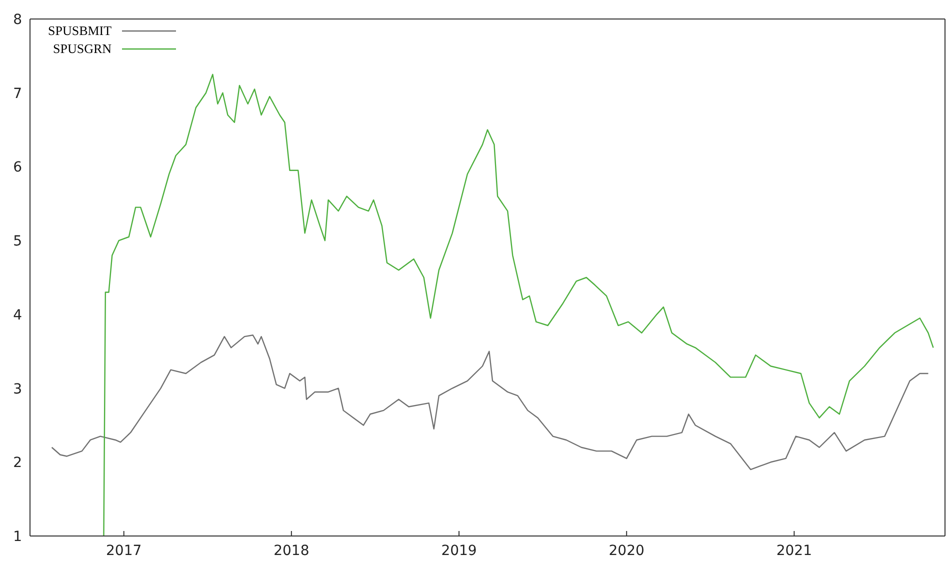 The height and width of the screenshot is (575, 951). What do you see at coordinates (17, 536) in the screenshot?
I see `y-tick-label: 1` at bounding box center [17, 536].